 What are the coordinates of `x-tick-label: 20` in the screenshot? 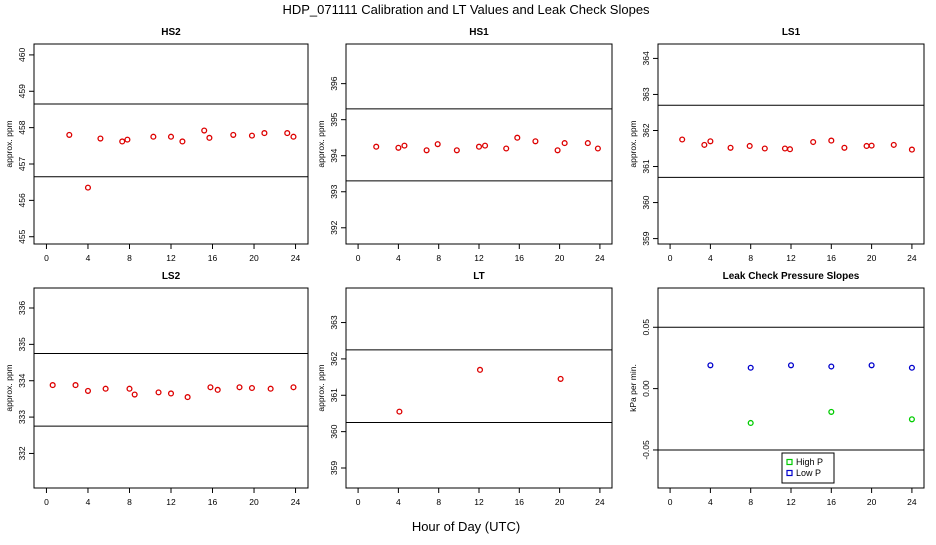 It's located at (254, 258).